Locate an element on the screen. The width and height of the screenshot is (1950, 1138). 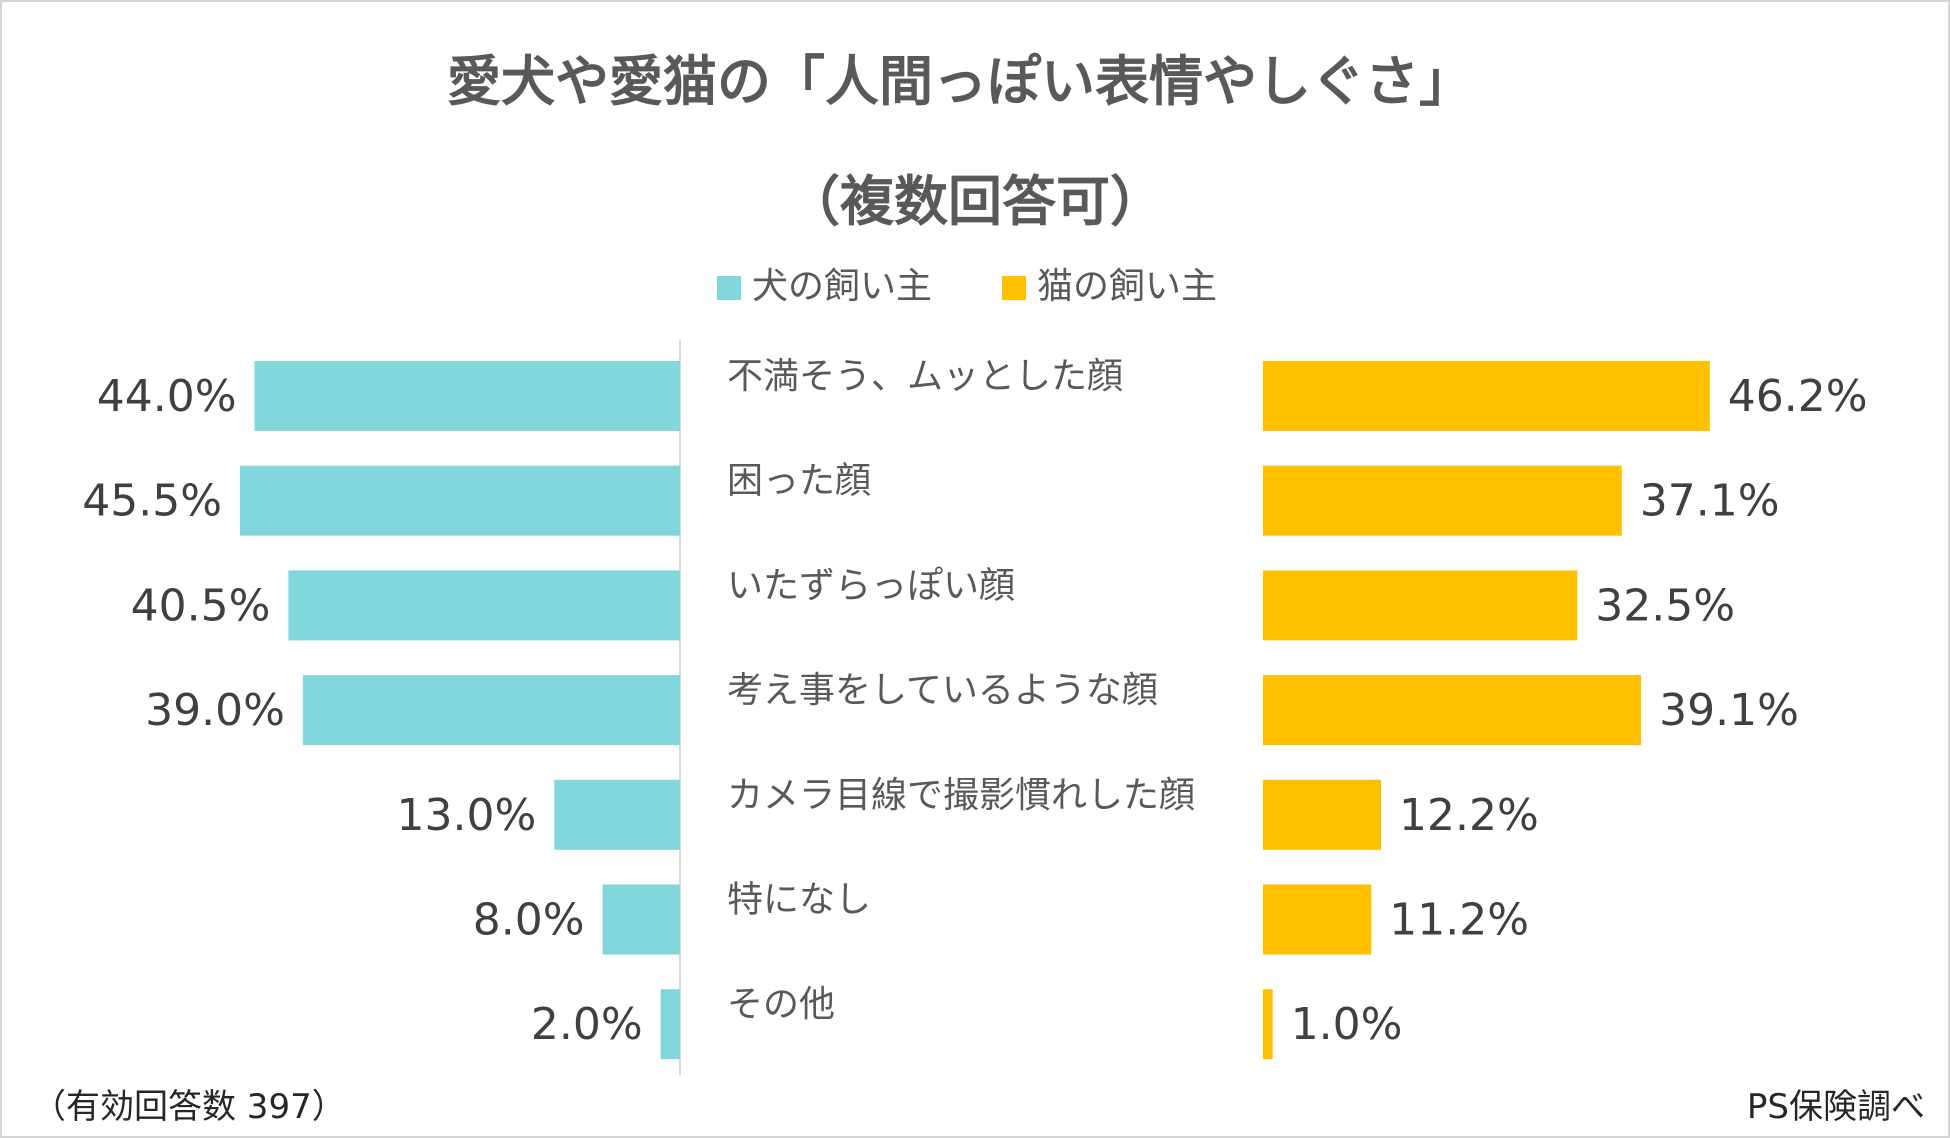
sample-size-note: （有効回答数 397） is located at coordinates (189, 1107).